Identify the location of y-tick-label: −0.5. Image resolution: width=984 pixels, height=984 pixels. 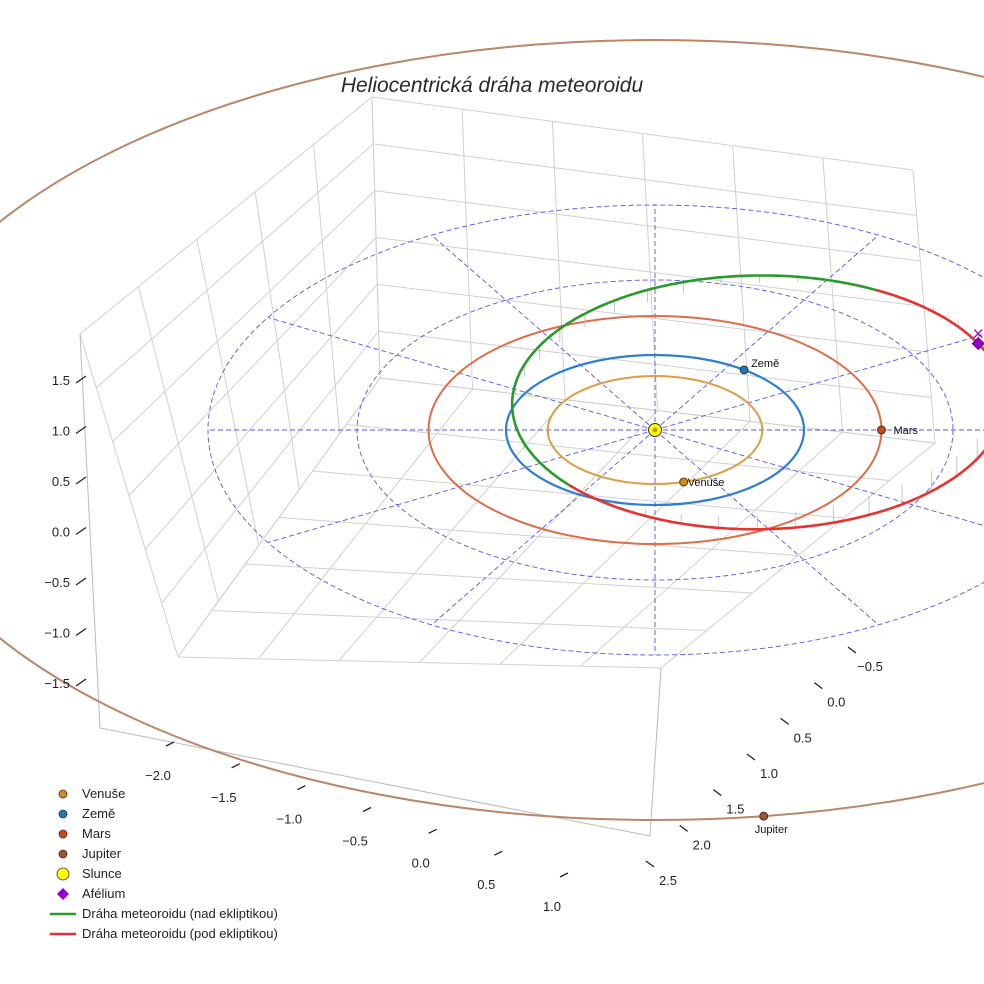
(870, 666).